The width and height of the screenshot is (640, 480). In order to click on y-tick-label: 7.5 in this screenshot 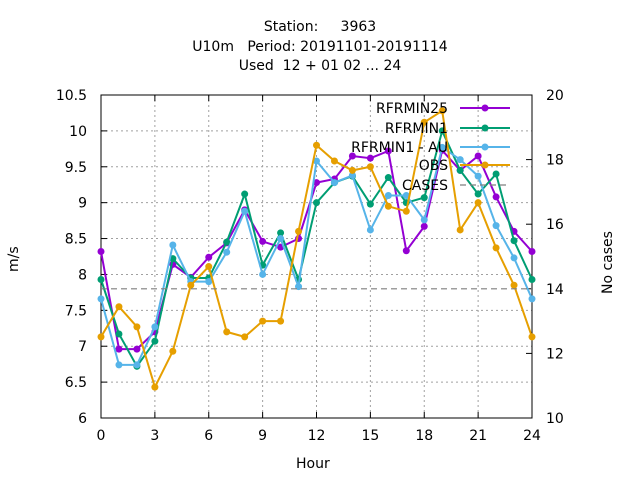, I will do `click(76, 311)`.